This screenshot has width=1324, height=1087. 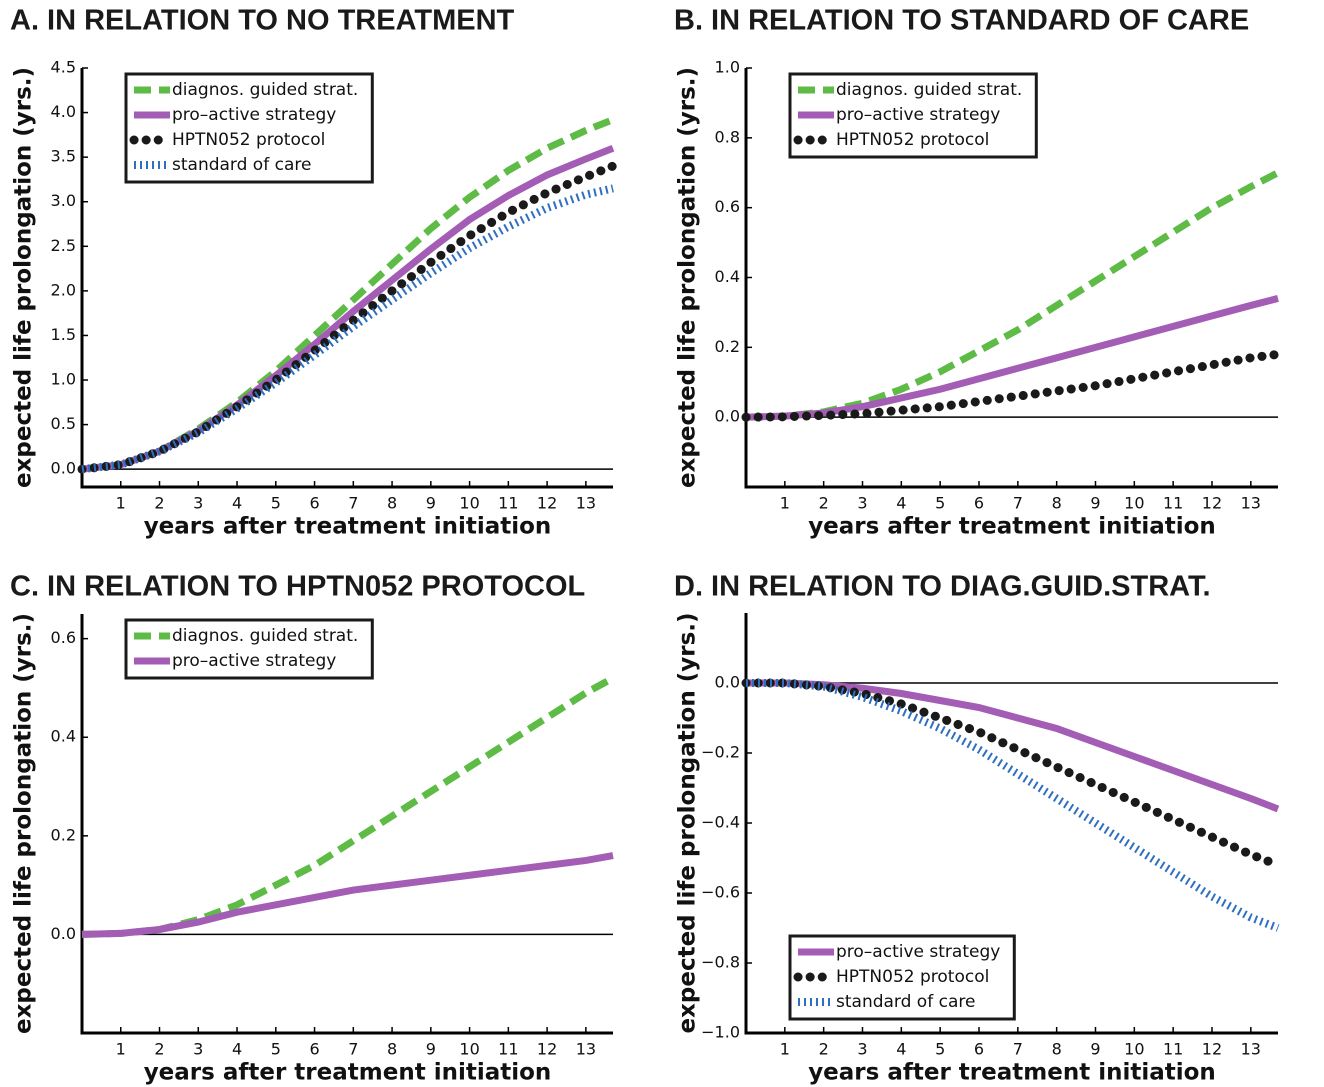 I want to click on y-tick-label: −0.2, so click(x=720, y=752).